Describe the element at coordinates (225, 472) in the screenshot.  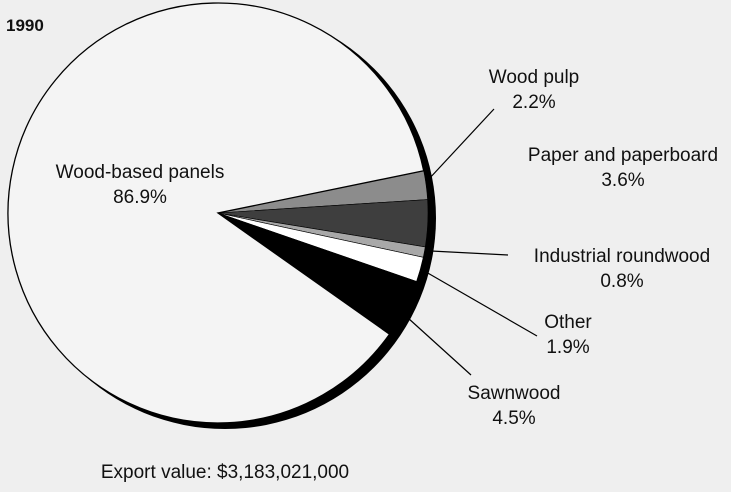
I see `export-value-caption: Export value: $3,183,021,000` at that location.